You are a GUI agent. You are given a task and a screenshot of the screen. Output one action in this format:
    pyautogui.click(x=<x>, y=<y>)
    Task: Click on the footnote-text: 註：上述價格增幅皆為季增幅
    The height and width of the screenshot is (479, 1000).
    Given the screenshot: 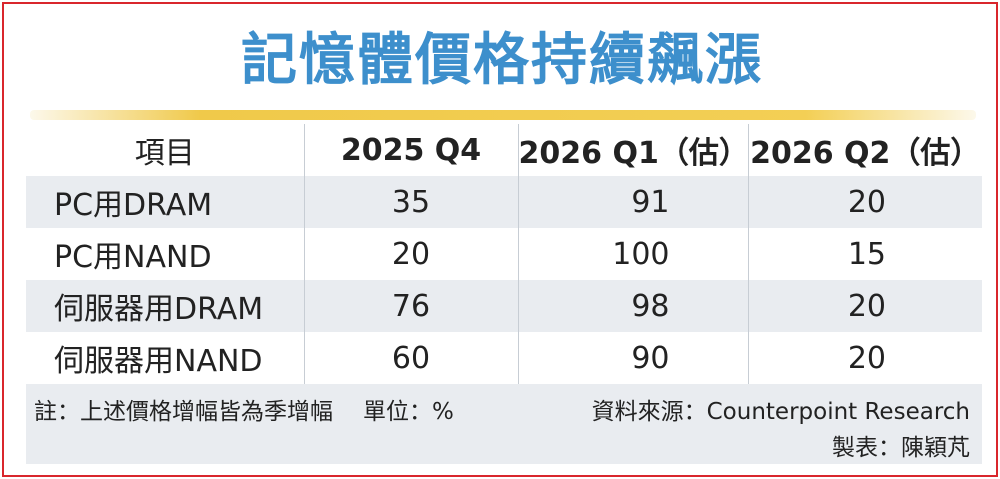 What is the action you would take?
    pyautogui.click(x=183, y=412)
    